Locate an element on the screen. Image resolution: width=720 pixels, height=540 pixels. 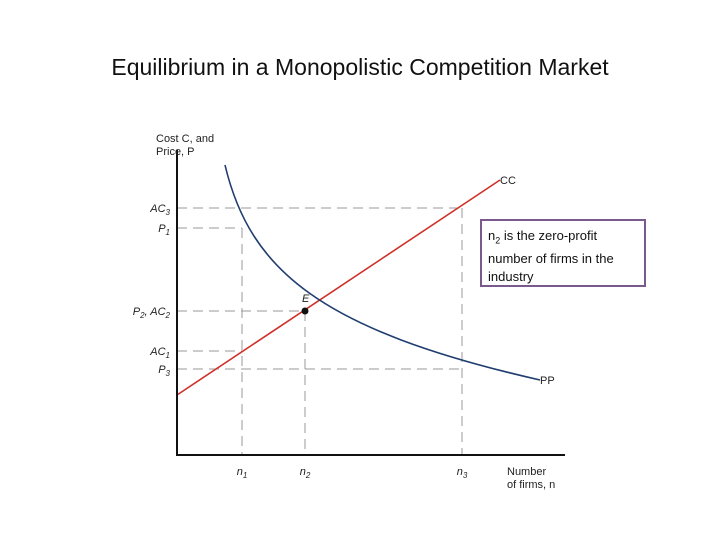
axis-value-label: P3 is located at coordinates (164, 371).